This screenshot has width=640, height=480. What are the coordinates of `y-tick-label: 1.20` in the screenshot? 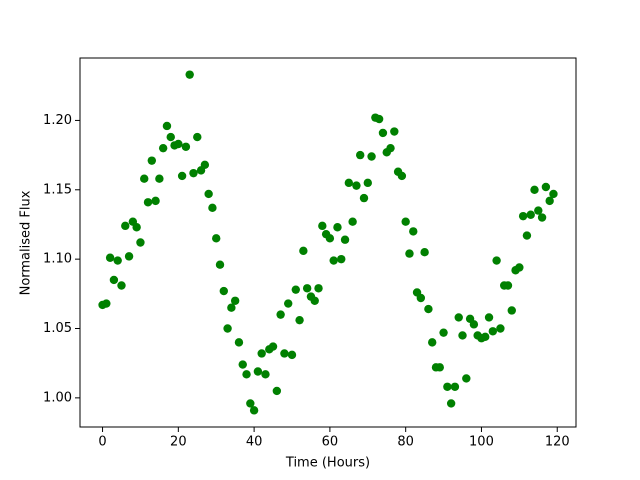 It's located at (57, 120).